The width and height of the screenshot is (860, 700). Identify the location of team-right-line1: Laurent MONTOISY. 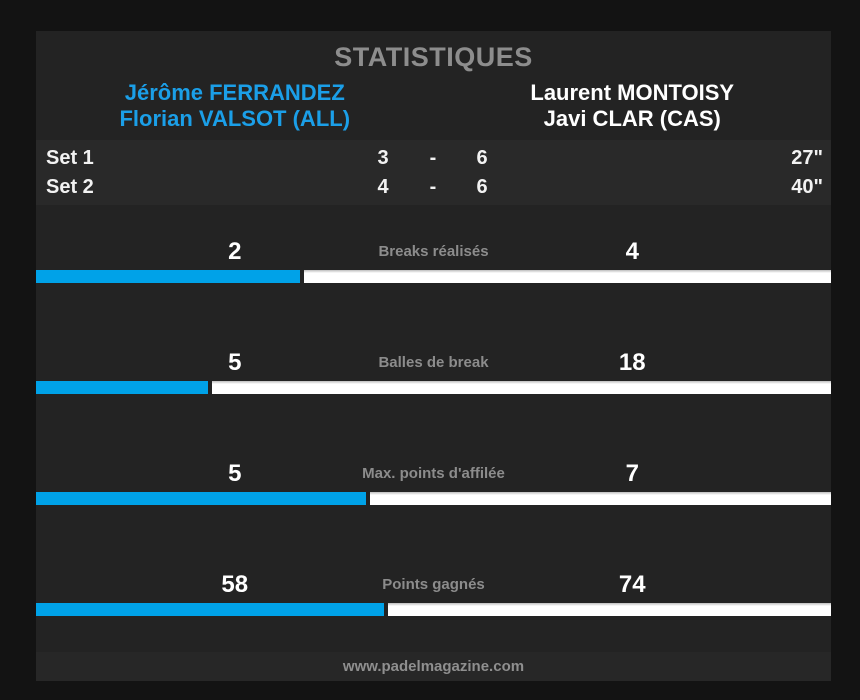
(632, 92).